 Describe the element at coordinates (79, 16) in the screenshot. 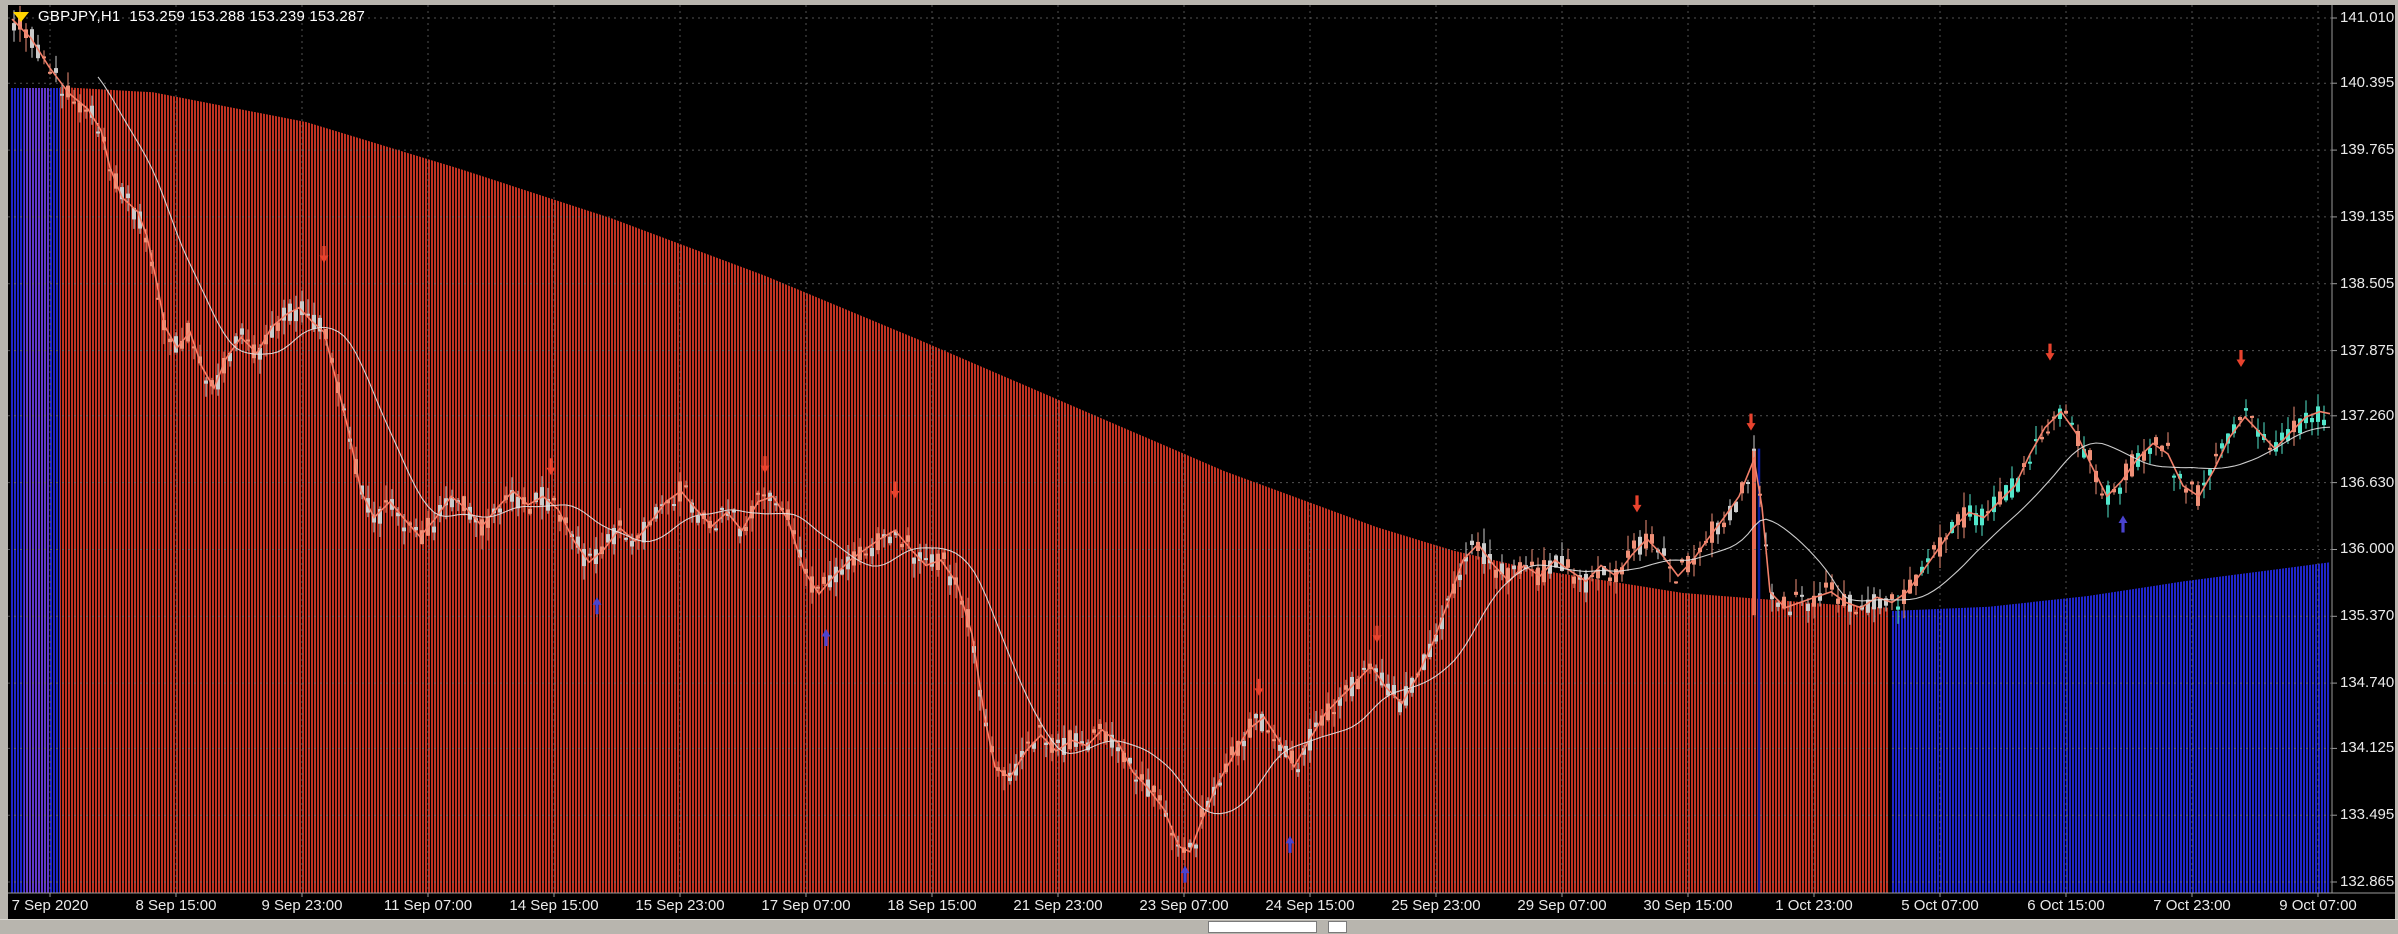

I see `symbol-timeframe: GBPJPY,H1` at that location.